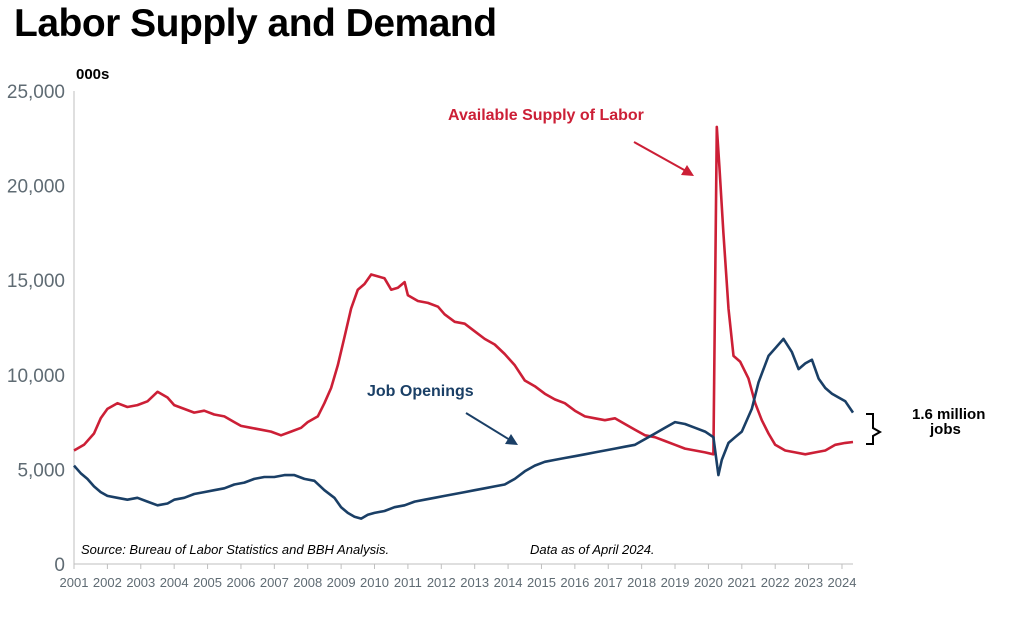 This screenshot has width=1021, height=621. Describe the element at coordinates (140, 582) in the screenshot. I see `x-tick-label: 2003` at that location.